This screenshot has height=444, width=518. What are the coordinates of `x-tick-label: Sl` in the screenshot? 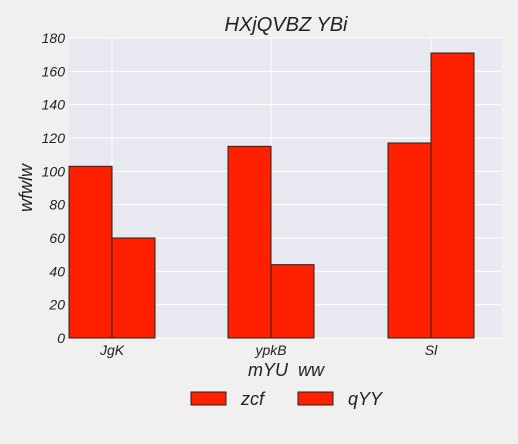 It's located at (431, 350).